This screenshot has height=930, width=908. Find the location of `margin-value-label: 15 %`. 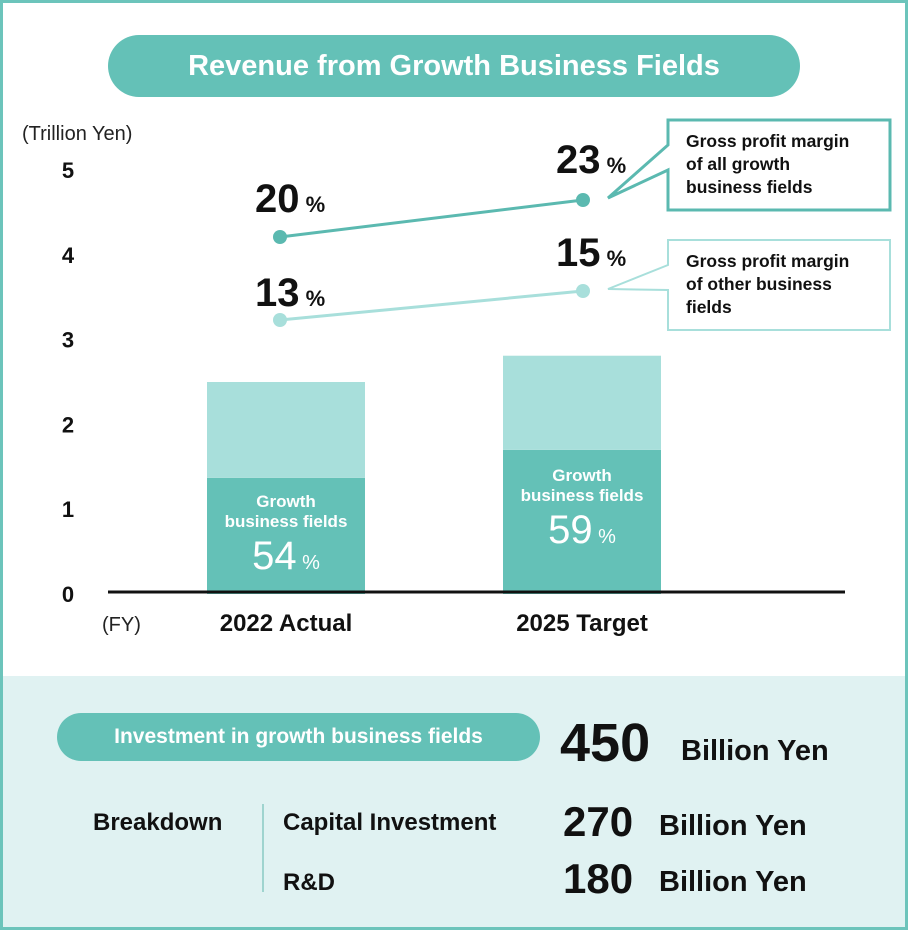

margin-value-label: 15 % is located at coordinates (591, 253).